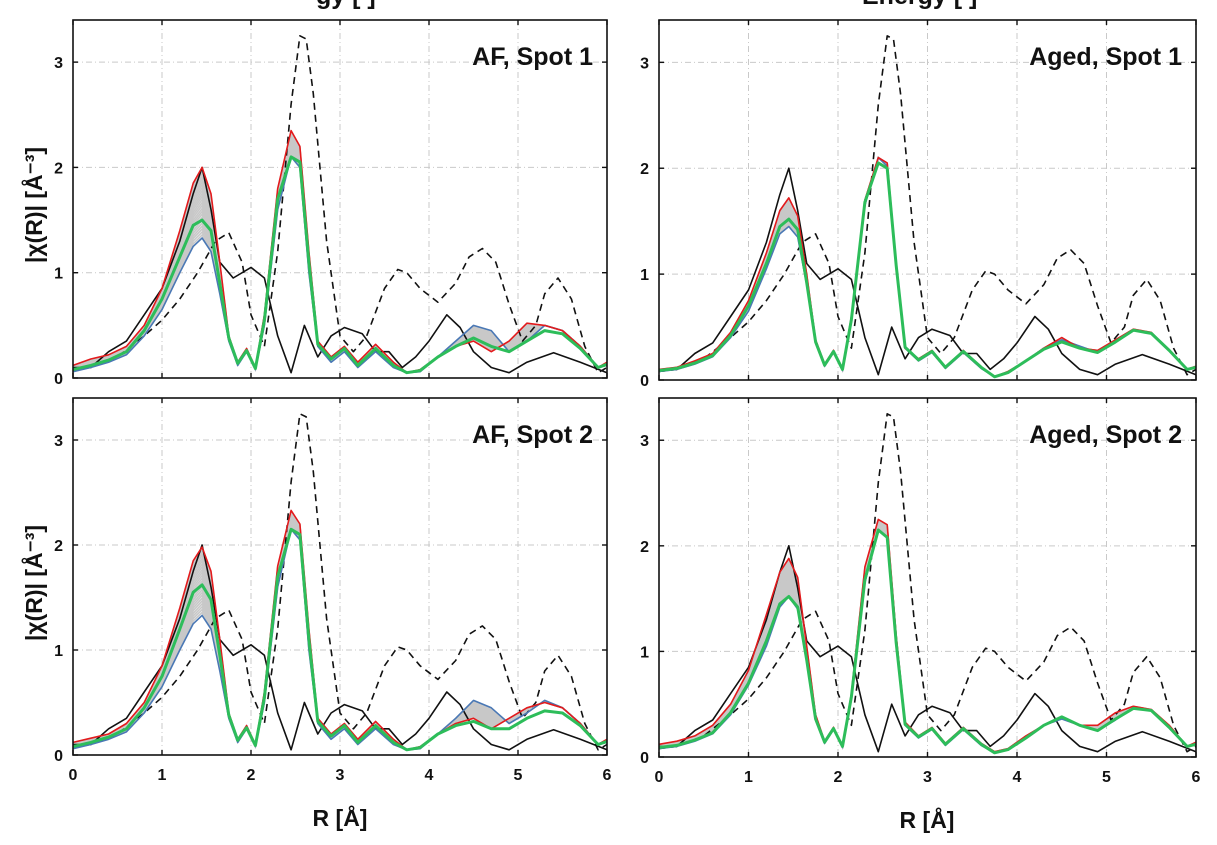 Image resolution: width=1217 pixels, height=845 pixels. I want to click on y-axis-label-top: |χ(R)| [Å⁻³], so click(33, 205).